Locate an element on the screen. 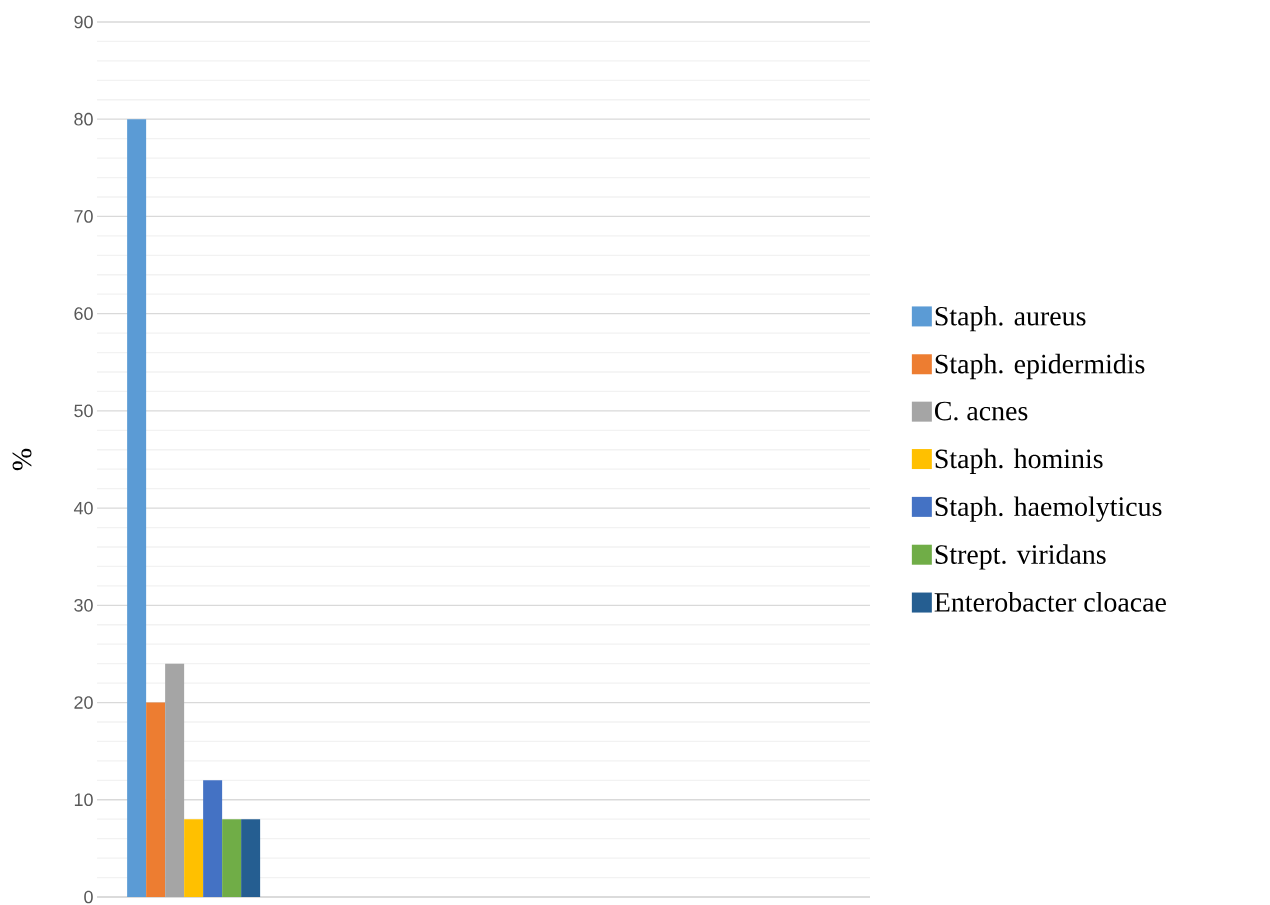  y-tick-label: 30 is located at coordinates (83, 605).